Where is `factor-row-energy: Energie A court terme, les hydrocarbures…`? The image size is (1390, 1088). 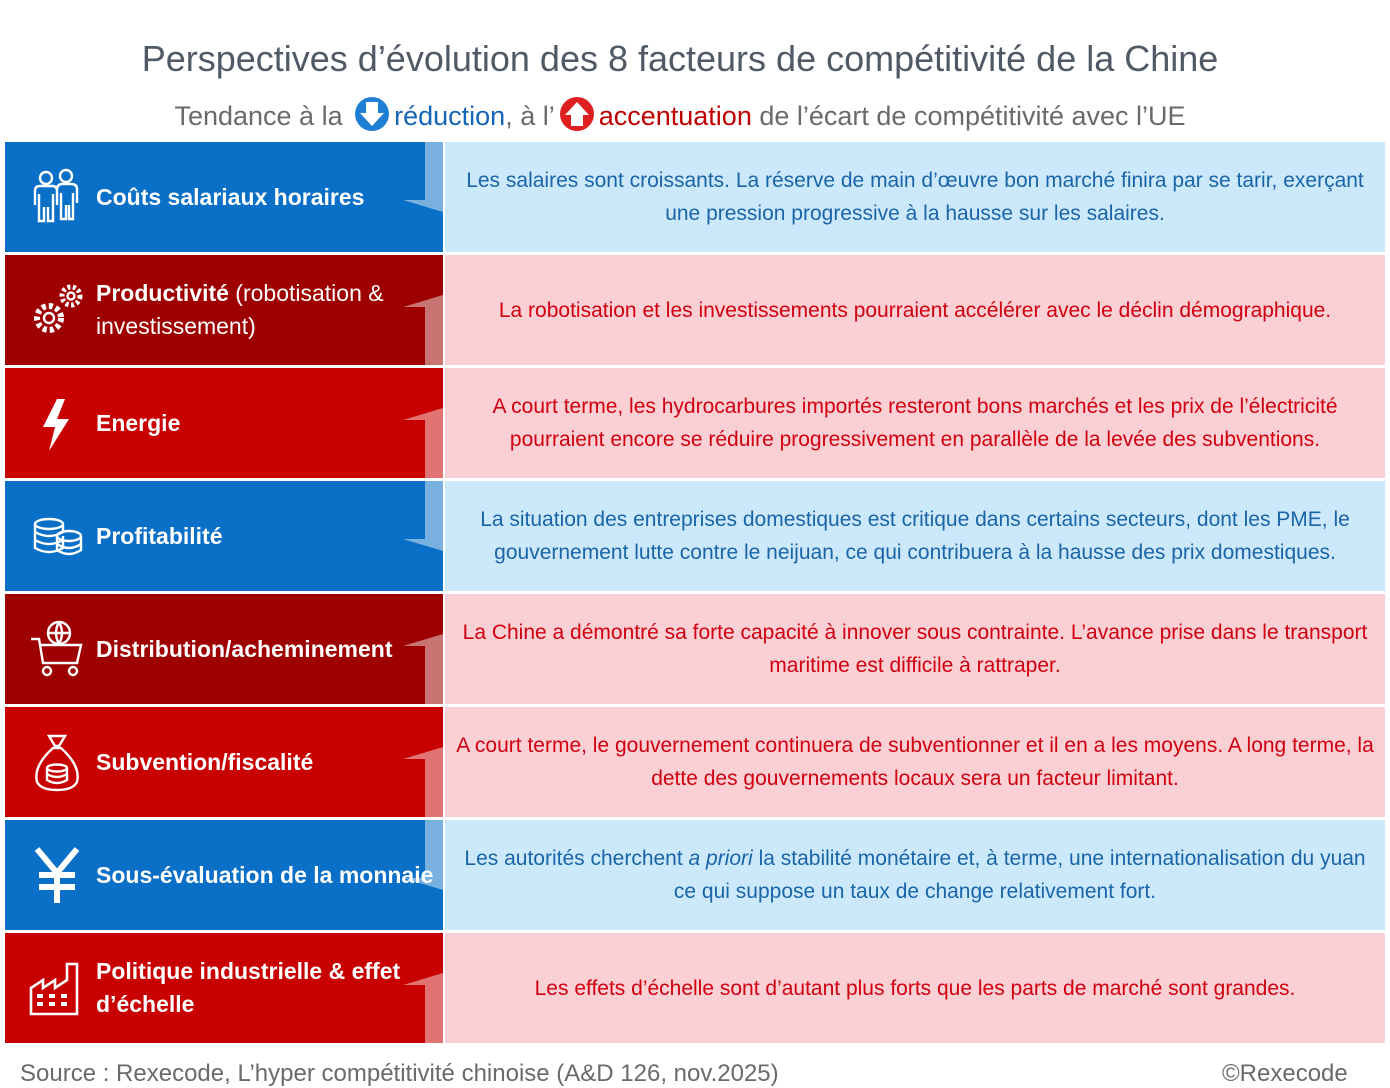
factor-row-energy: Energie A court terme, les hydrocarbures… is located at coordinates (695, 423).